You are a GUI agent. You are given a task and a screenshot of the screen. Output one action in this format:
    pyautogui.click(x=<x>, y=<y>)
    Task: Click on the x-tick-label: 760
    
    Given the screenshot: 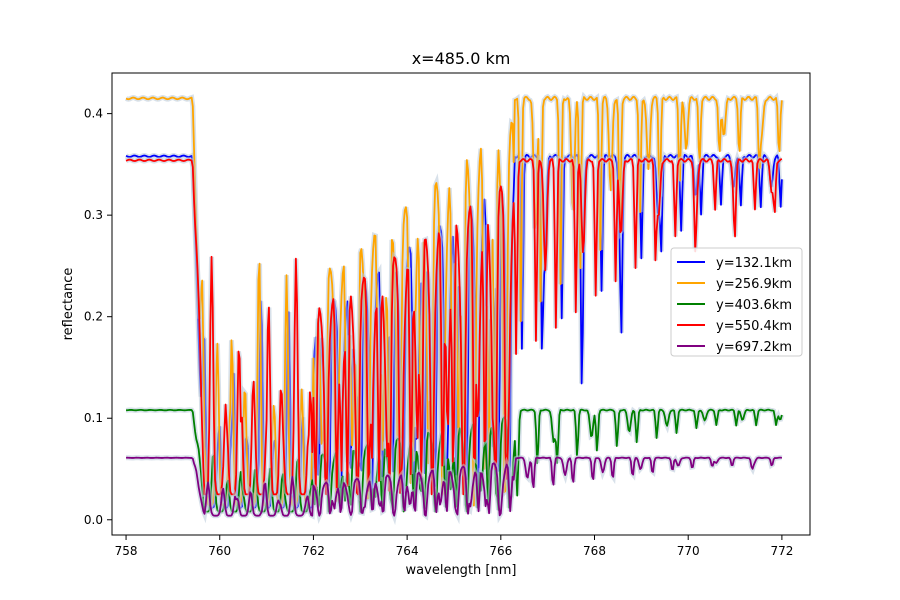 What is the action you would take?
    pyautogui.click(x=219, y=551)
    